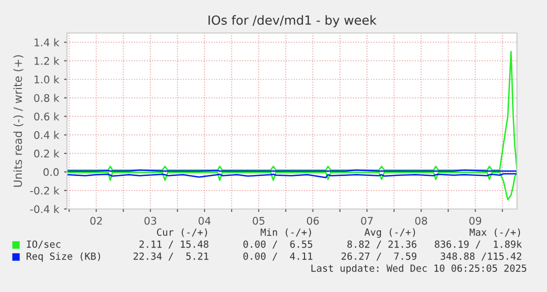 This screenshot has width=547, height=292. I want to click on y-tick-label: 1.0 k, so click(47, 79).